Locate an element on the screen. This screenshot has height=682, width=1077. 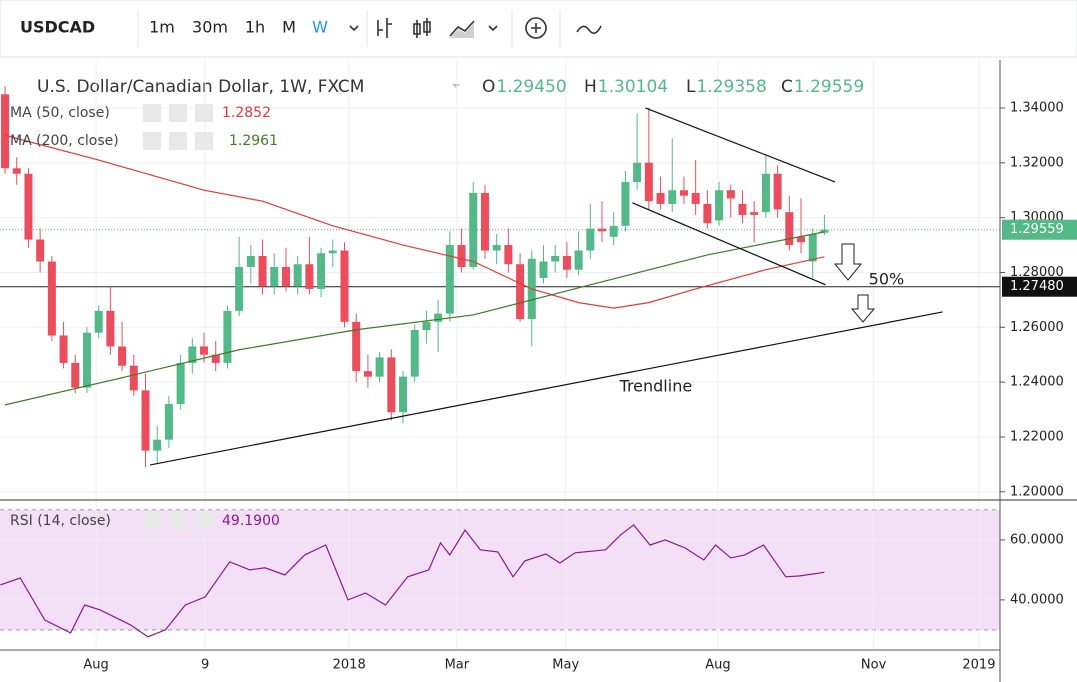
y-tick-label: 1.26000 is located at coordinates (1037, 327).